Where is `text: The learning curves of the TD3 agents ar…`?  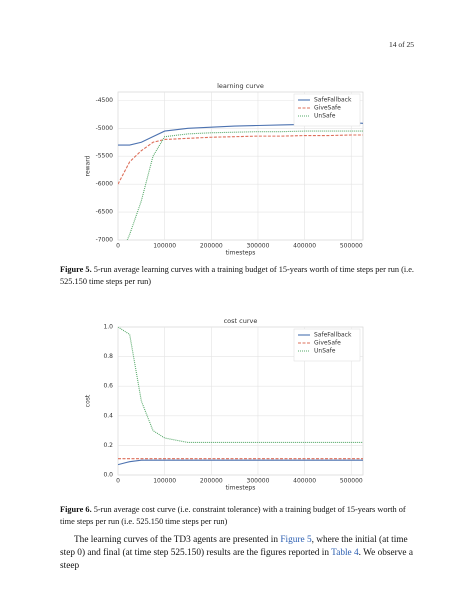 text: The learning curves of the TD3 agents ar… is located at coordinates (177, 540).